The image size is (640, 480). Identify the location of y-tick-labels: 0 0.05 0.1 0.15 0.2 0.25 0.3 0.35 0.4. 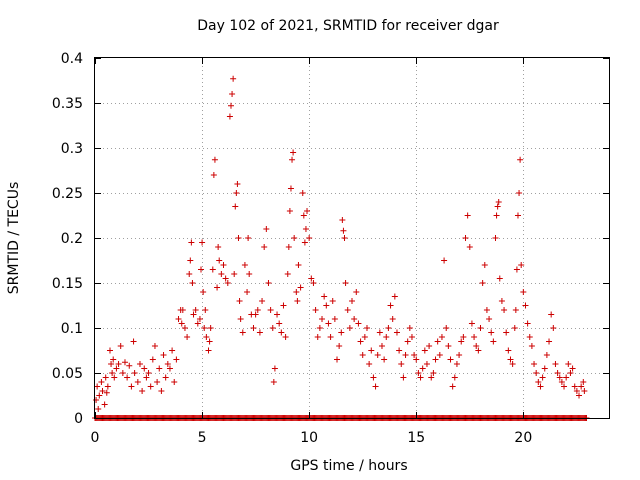
(67, 239).